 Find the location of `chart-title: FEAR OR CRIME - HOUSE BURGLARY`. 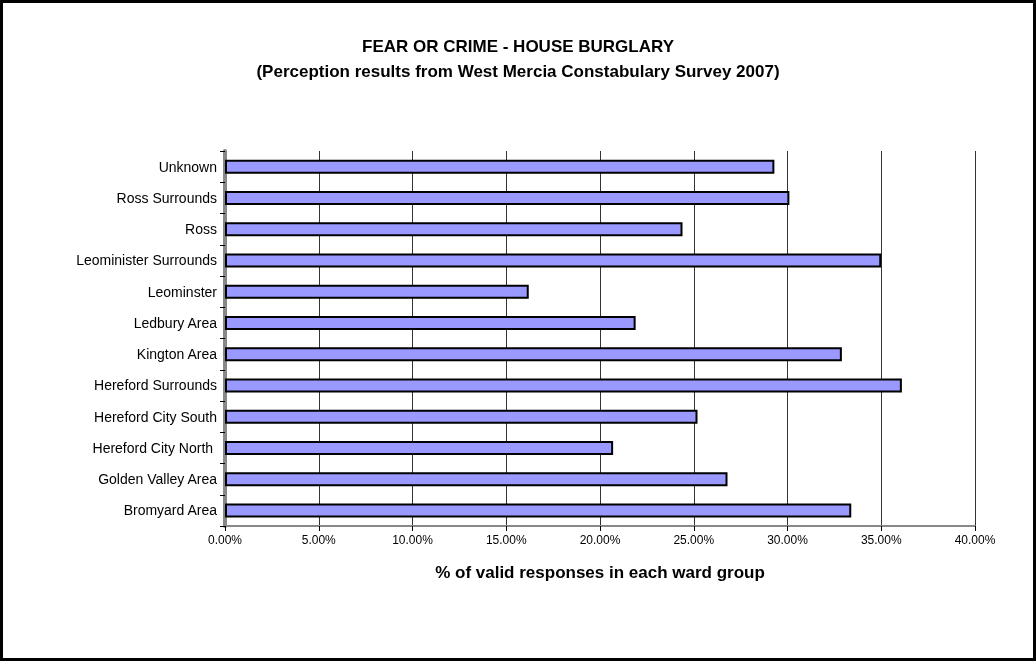

chart-title: FEAR OR CRIME - HOUSE BURGLARY is located at coordinates (518, 46).